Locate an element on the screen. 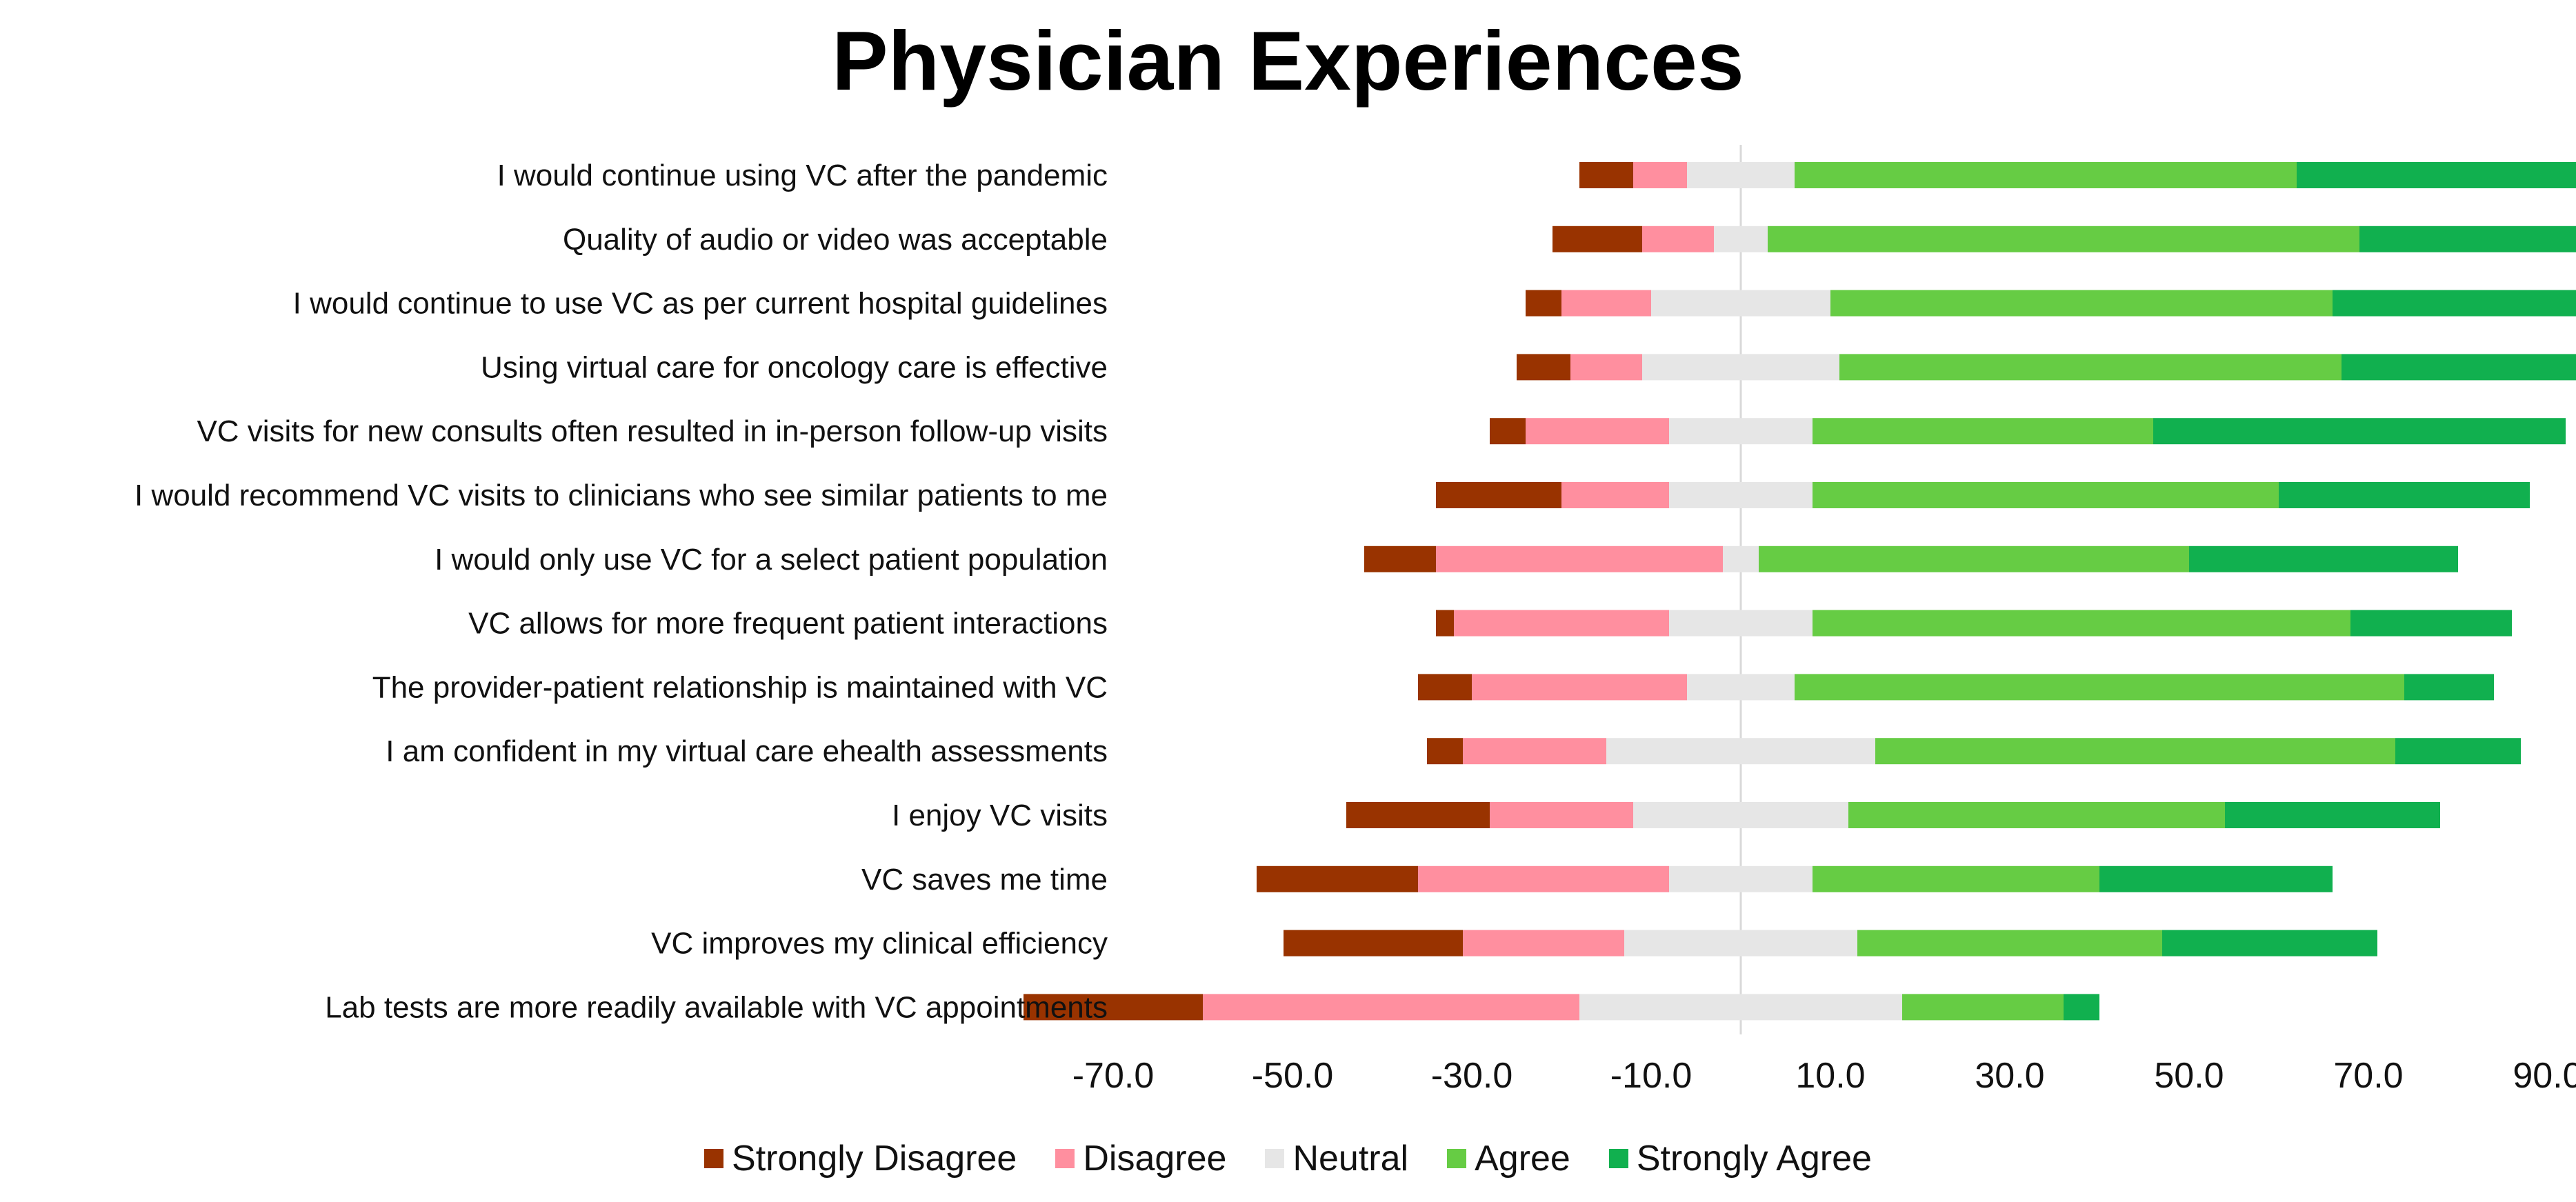 This screenshot has width=2576, height=1202. category-label: Quality of audio or video was acceptable is located at coordinates (835, 240).